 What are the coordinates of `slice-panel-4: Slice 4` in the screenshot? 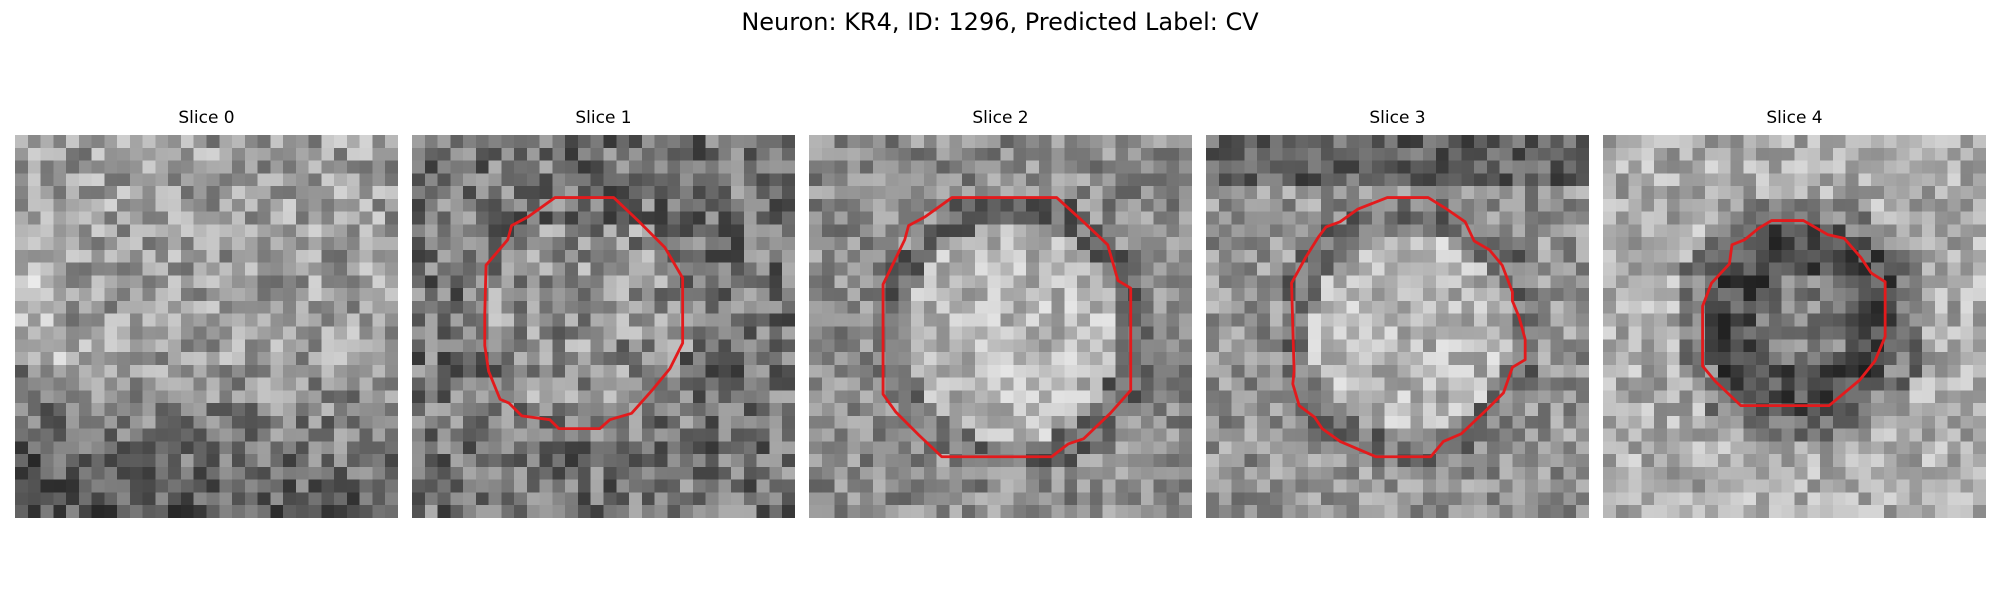 It's located at (1794, 313).